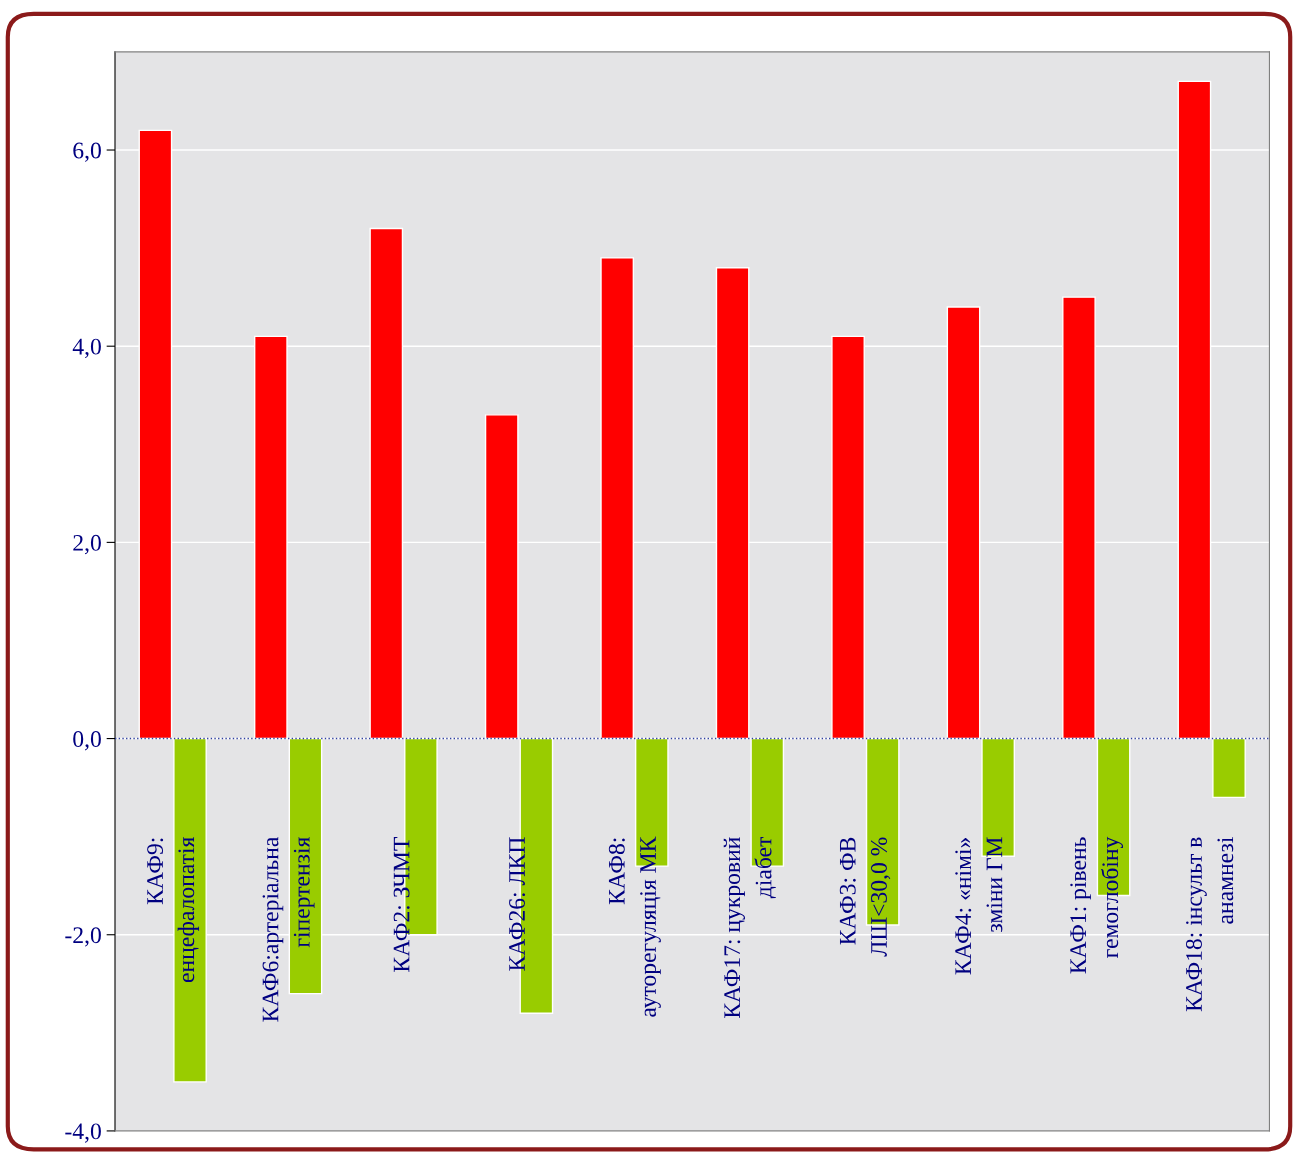  What do you see at coordinates (979, 906) in the screenshot?
I see `x-tick-label: КАФ4: «німі» зміни ГМ` at bounding box center [979, 906].